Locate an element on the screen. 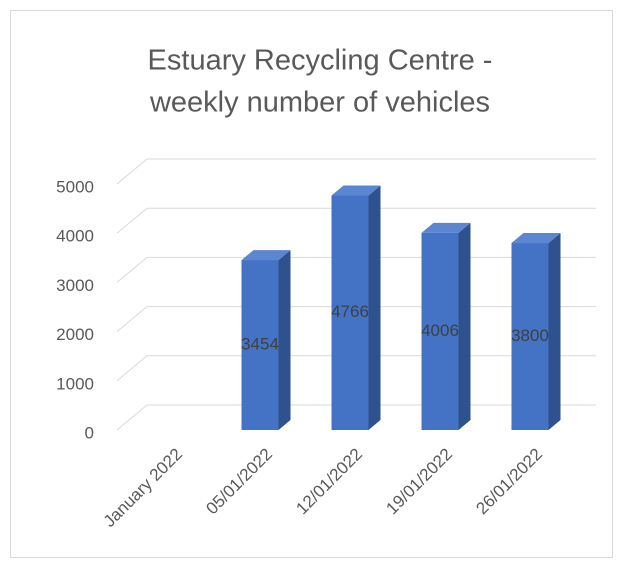  chart-title: weekly number of vehicles is located at coordinates (319, 103).